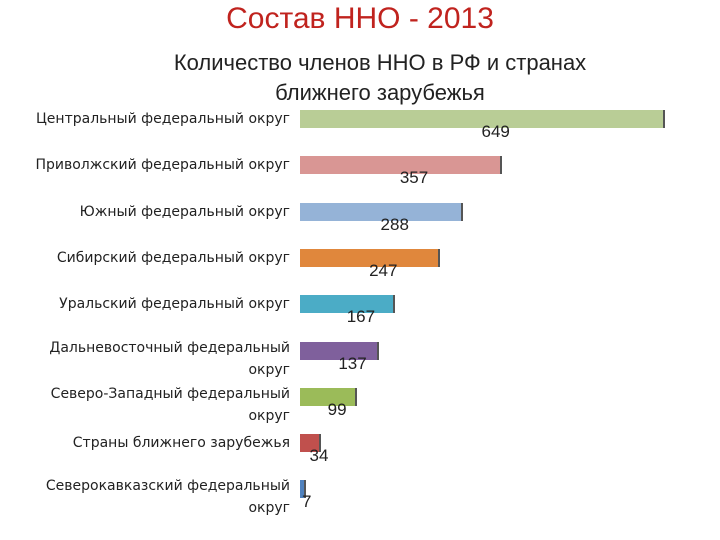 This screenshot has height=540, width=720. Describe the element at coordinates (181, 443) in the screenshot. I see `category-label: Страны ближнего зарубежья` at that location.